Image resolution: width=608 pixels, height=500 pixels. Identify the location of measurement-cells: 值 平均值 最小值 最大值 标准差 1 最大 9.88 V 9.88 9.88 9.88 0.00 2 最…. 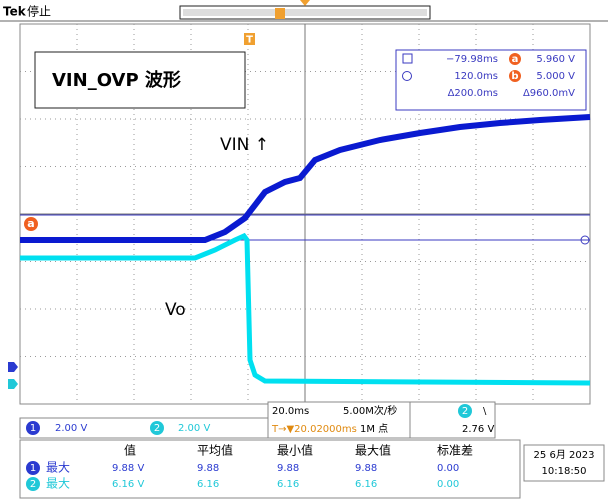
(249, 467).